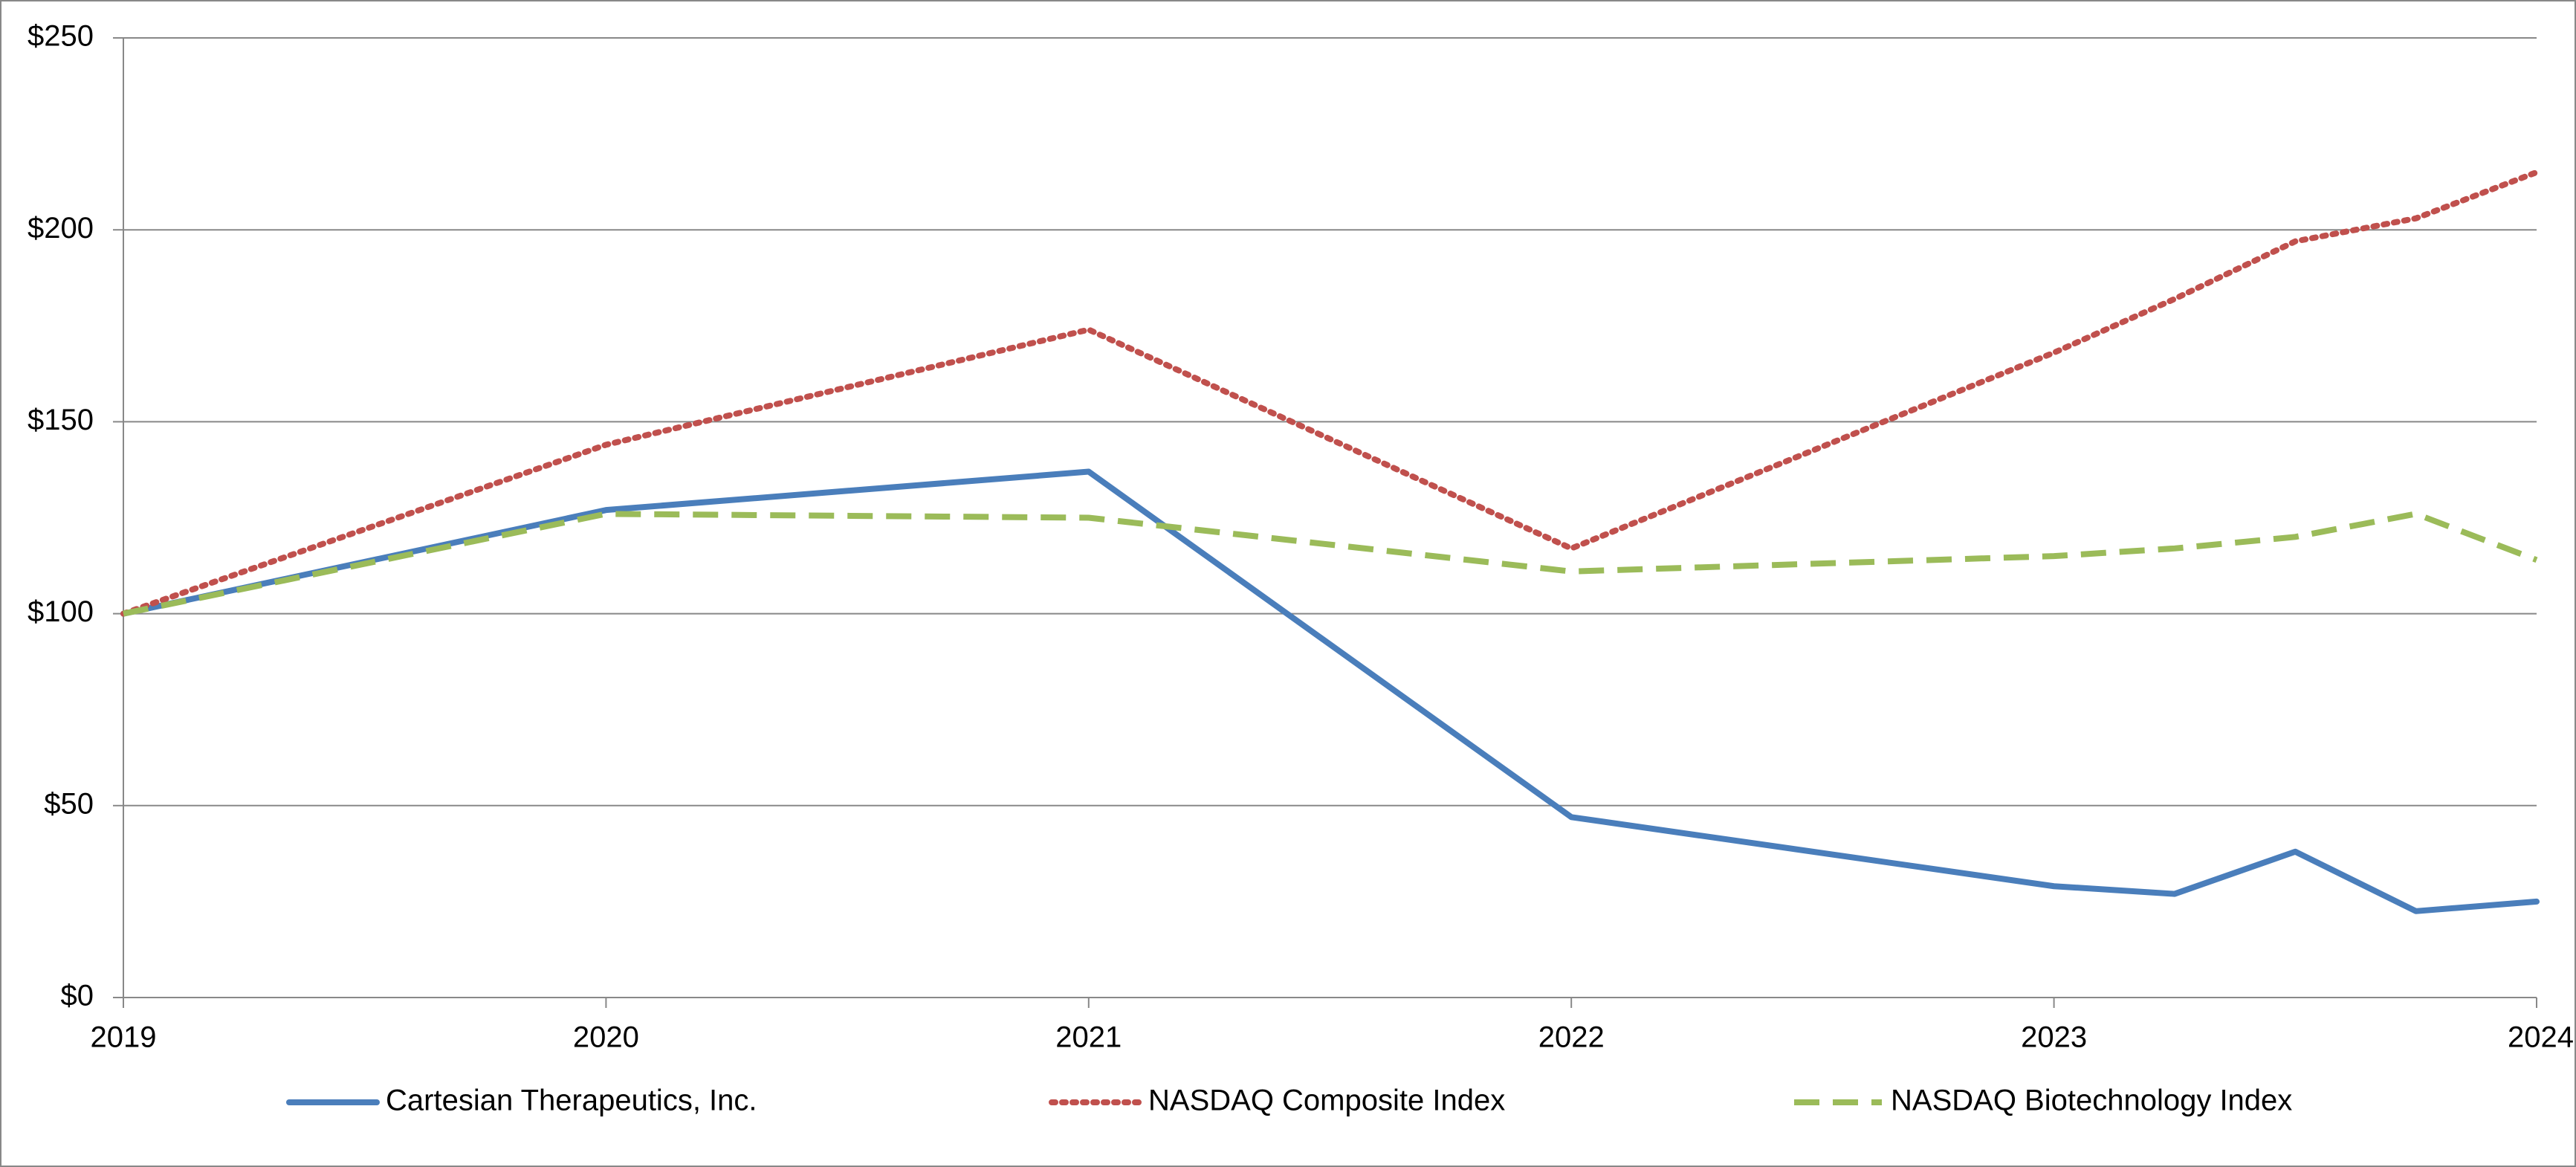  What do you see at coordinates (1571, 1037) in the screenshot?
I see `x-tick-label: 2022` at bounding box center [1571, 1037].